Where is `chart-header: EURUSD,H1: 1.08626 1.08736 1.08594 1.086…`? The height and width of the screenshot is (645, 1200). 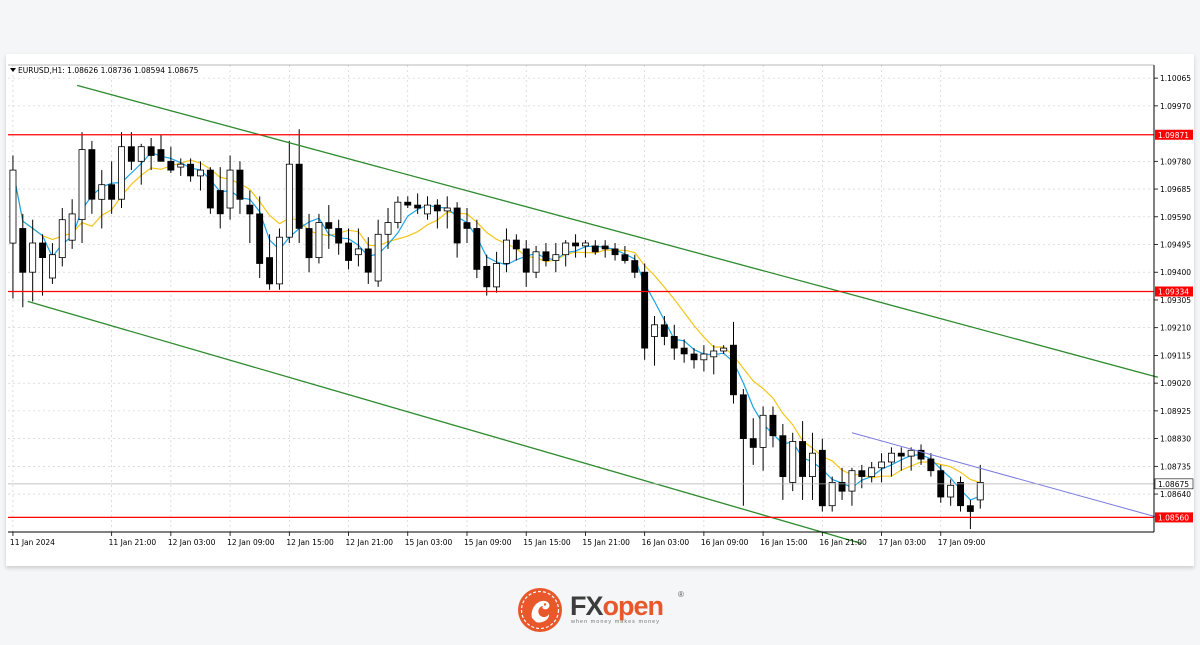 chart-header: EURUSD,H1: 1.08626 1.08736 1.08594 1.086… is located at coordinates (104, 70).